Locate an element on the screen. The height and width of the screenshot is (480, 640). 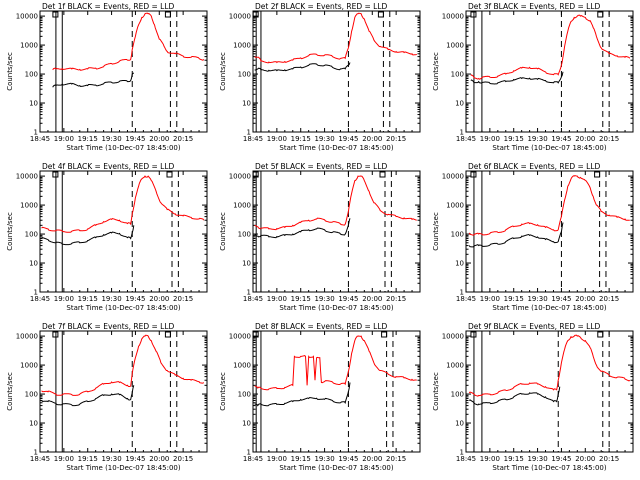
panel-title: Det 2f BLACK = Events, RED = LLD is located at coordinates (321, 6).